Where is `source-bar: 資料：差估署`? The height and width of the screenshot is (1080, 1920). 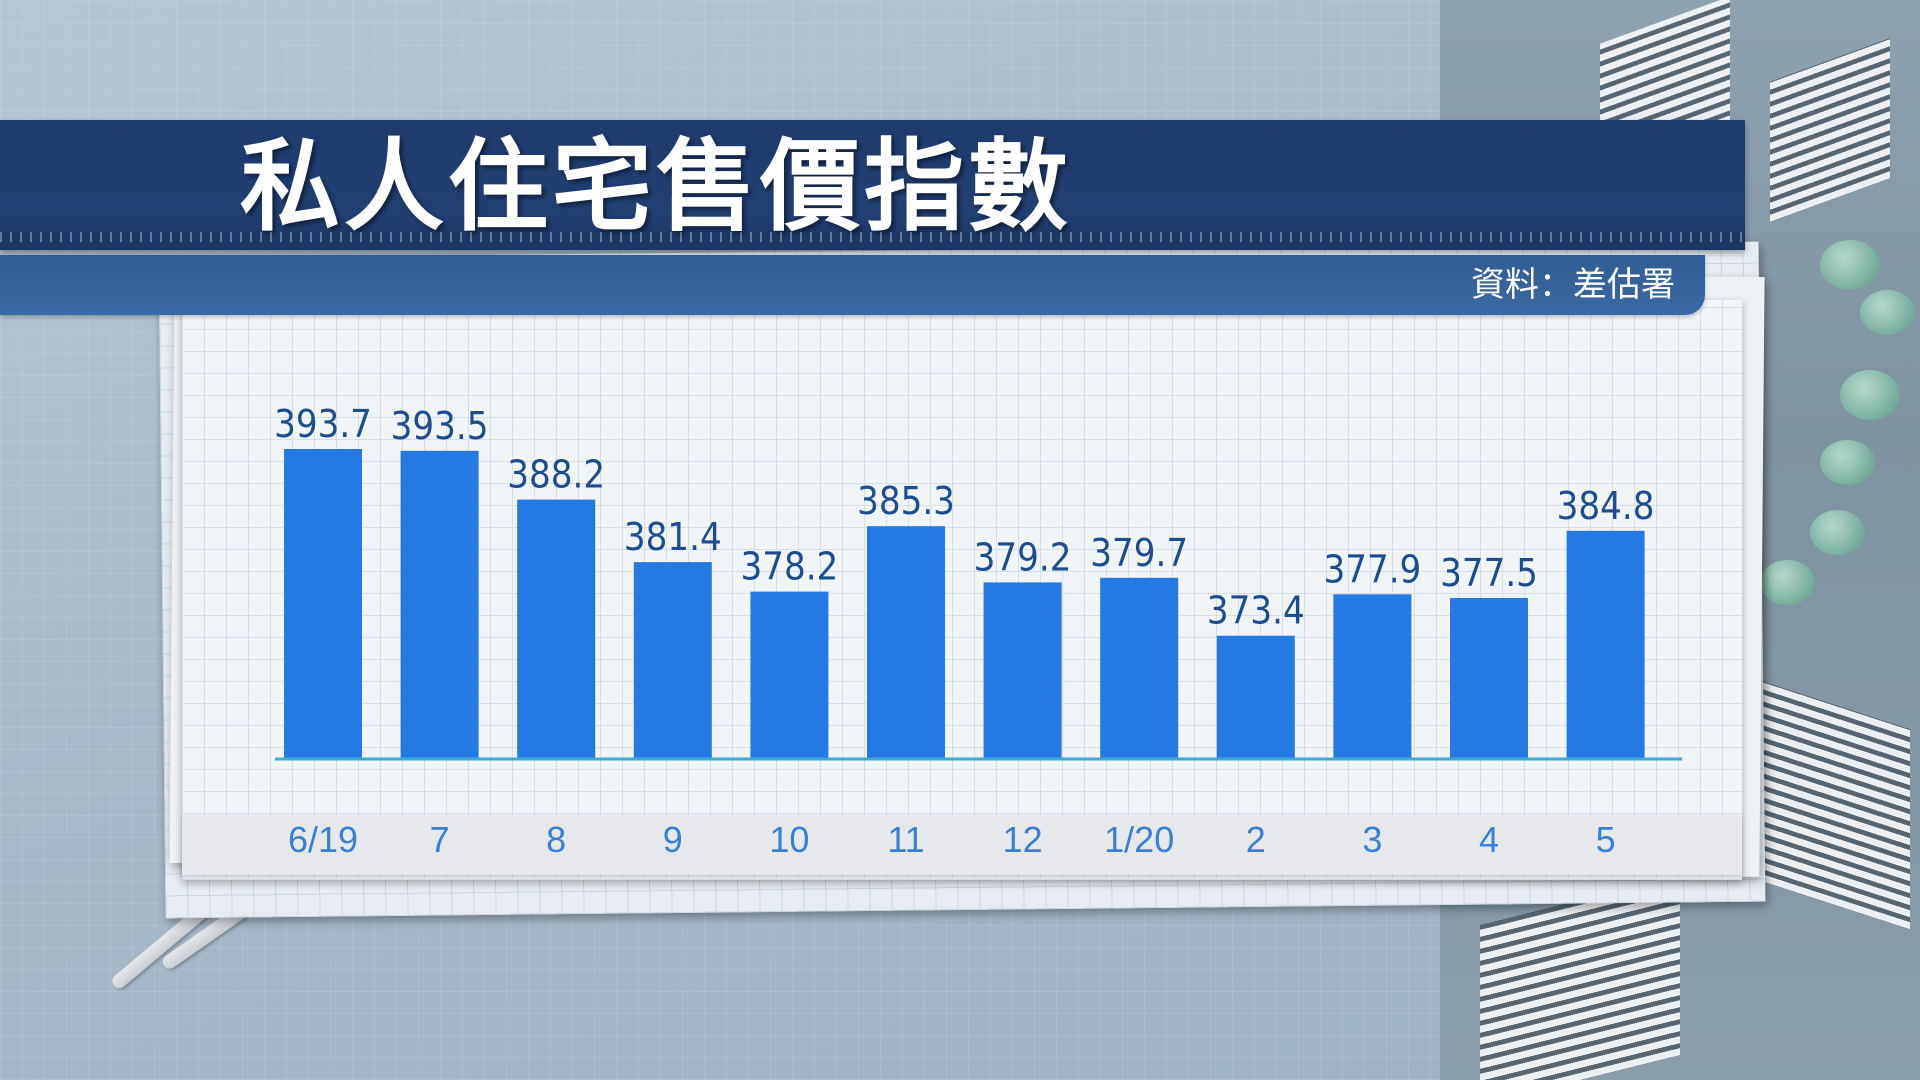 source-bar: 資料：差估署 is located at coordinates (852, 285).